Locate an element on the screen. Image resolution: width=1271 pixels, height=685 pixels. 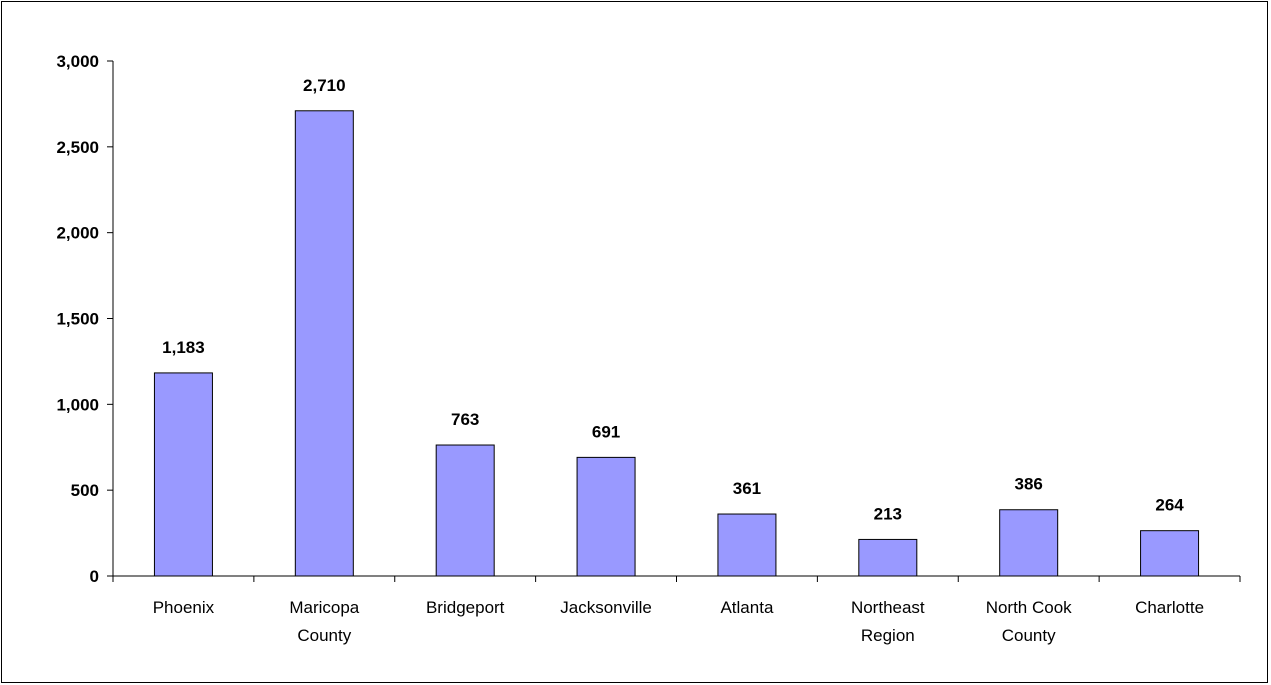
data-label: 2,710 is located at coordinates (324, 85).